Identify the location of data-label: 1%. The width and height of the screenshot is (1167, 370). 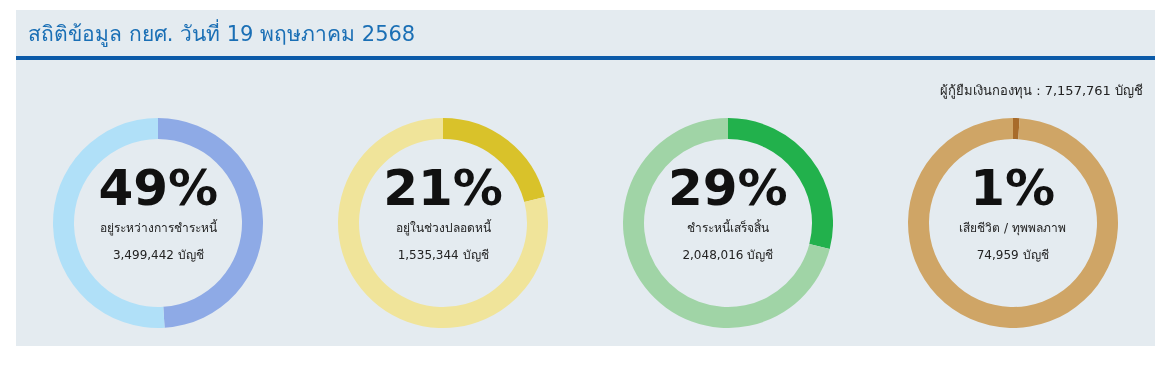
(1013, 188).